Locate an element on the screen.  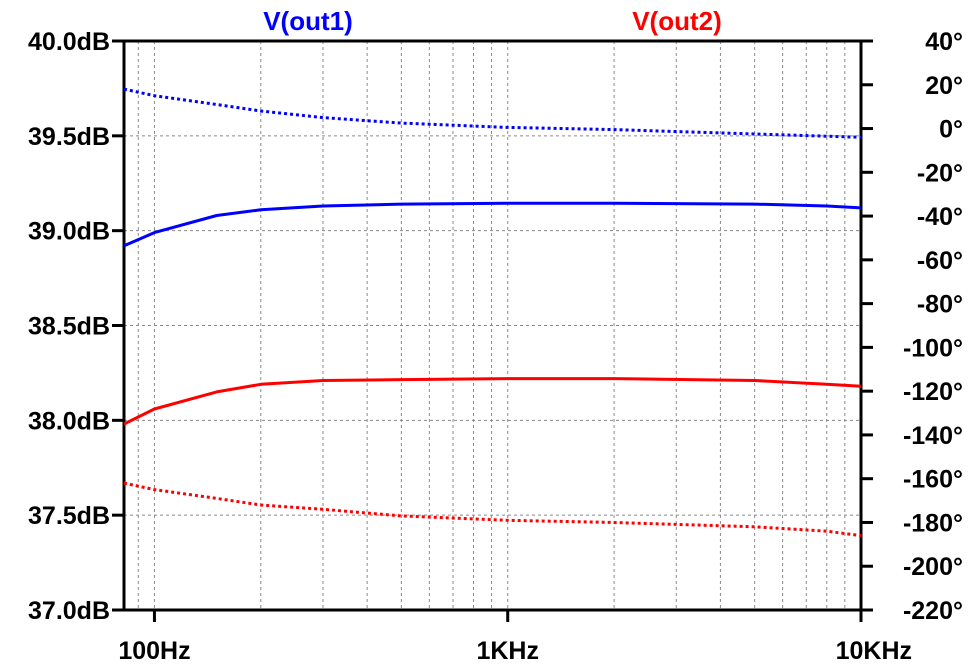
y-right-tick-label: -80° is located at coordinates (940, 305).